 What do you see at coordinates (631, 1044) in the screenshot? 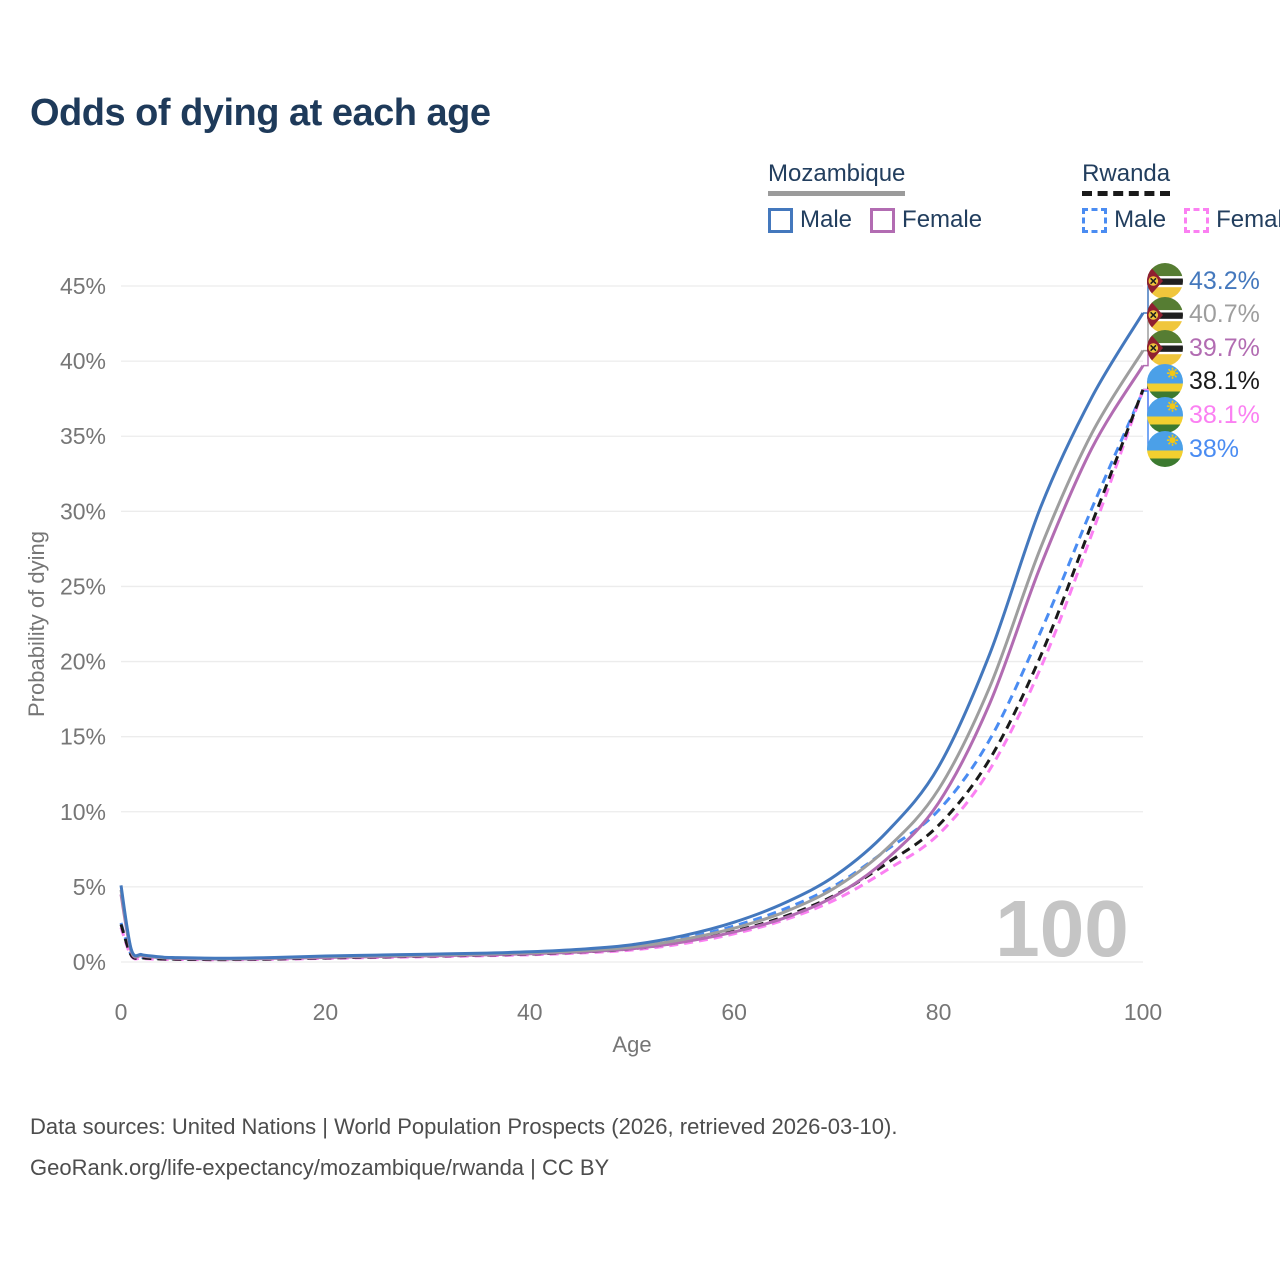
I see `x-axis-title: Age` at bounding box center [631, 1044].